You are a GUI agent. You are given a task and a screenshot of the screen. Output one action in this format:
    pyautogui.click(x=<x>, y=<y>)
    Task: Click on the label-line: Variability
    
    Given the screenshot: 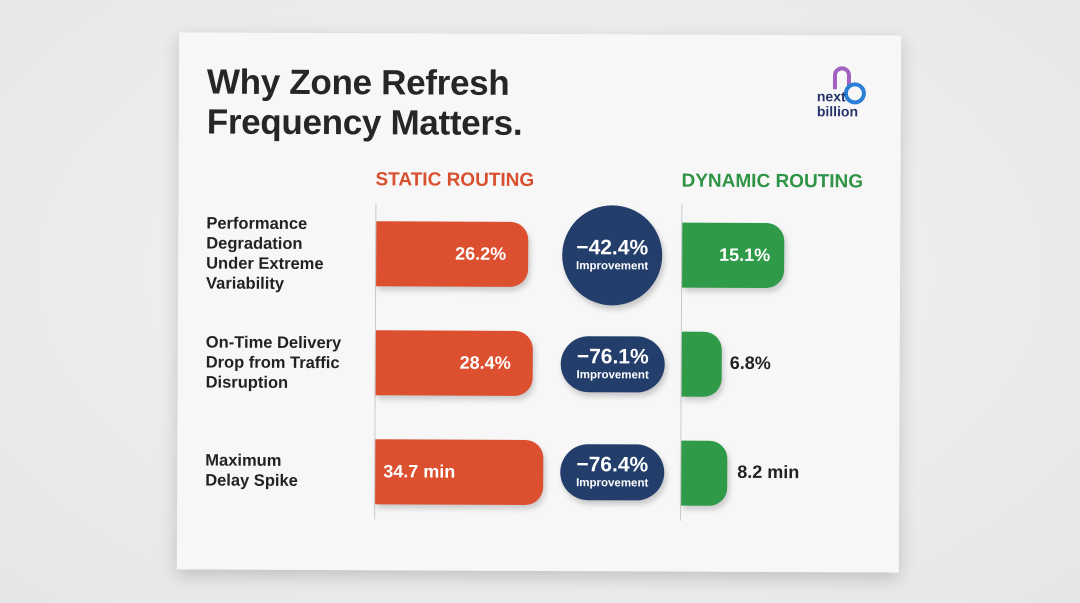 What is the action you would take?
    pyautogui.click(x=245, y=283)
    